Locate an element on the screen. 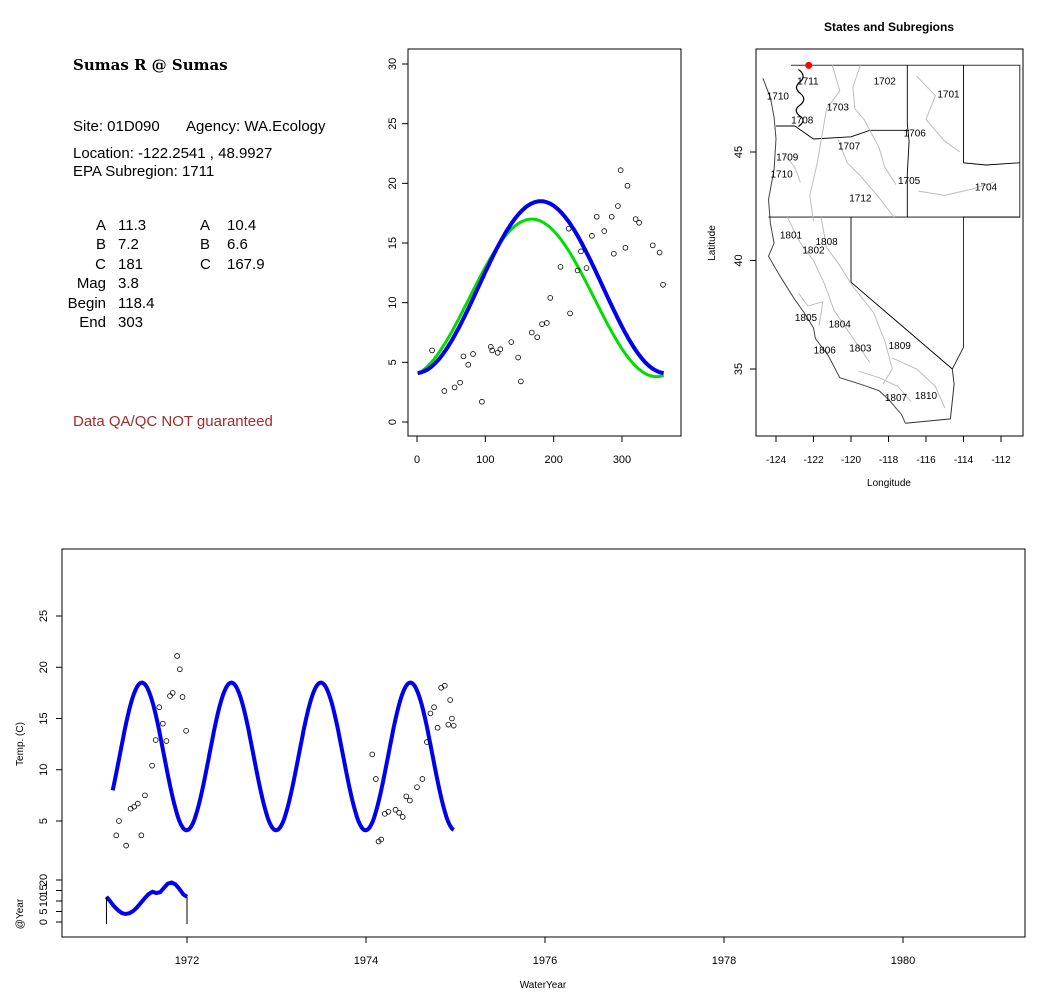 The height and width of the screenshot is (1001, 1038). timeseries-y-tick-label: 5 is located at coordinates (44, 821).